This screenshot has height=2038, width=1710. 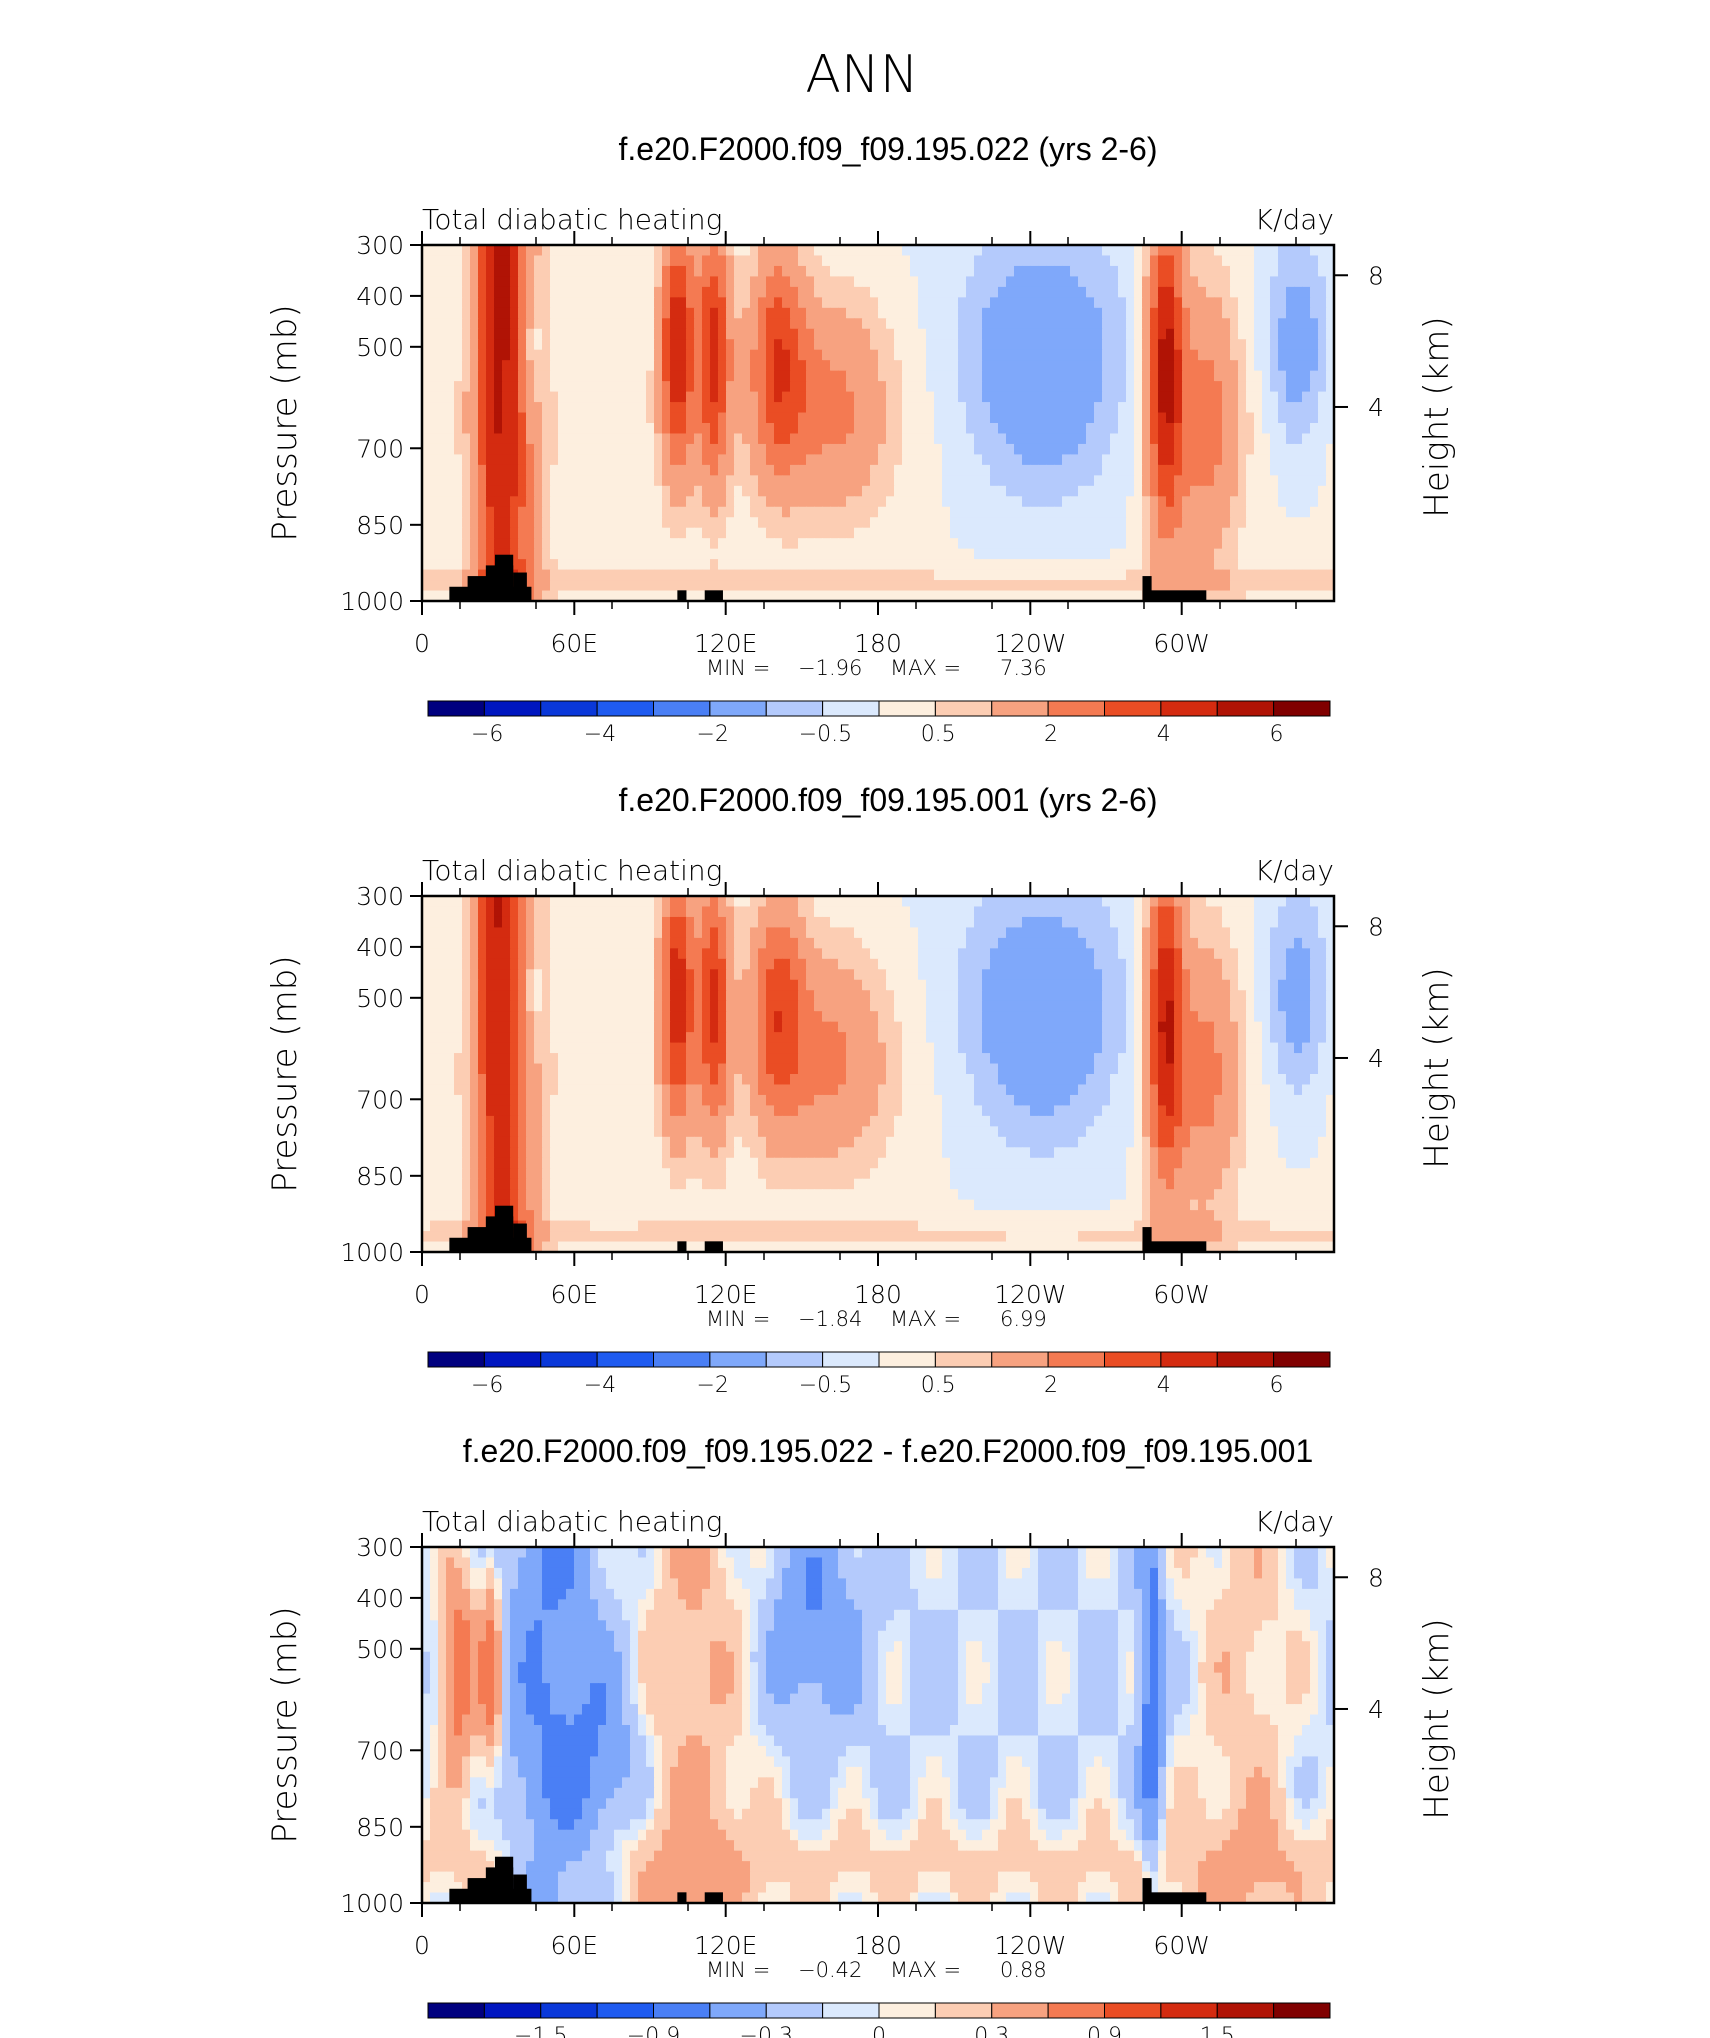 What do you see at coordinates (726, 1945) in the screenshot?
I see `x-tick-label: 120E` at bounding box center [726, 1945].